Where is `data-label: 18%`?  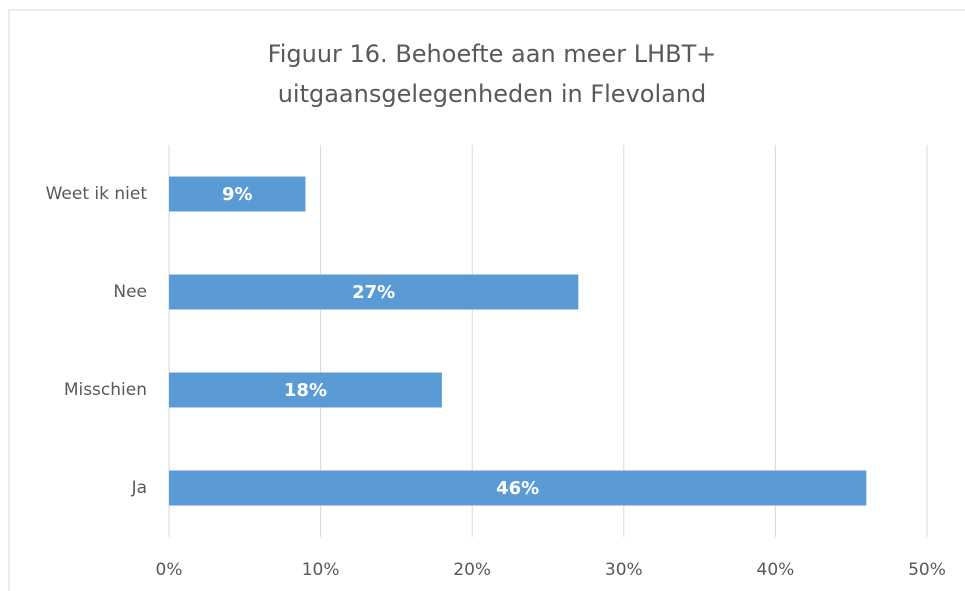
data-label: 18% is located at coordinates (305, 390).